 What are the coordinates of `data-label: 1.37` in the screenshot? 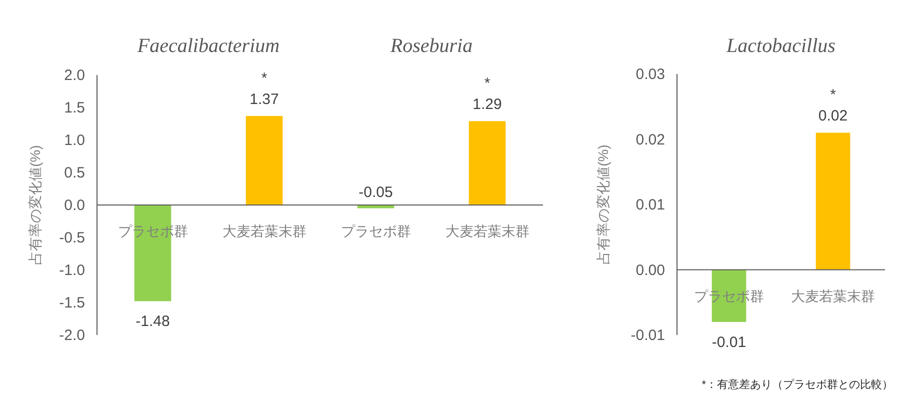 It's located at (264, 99).